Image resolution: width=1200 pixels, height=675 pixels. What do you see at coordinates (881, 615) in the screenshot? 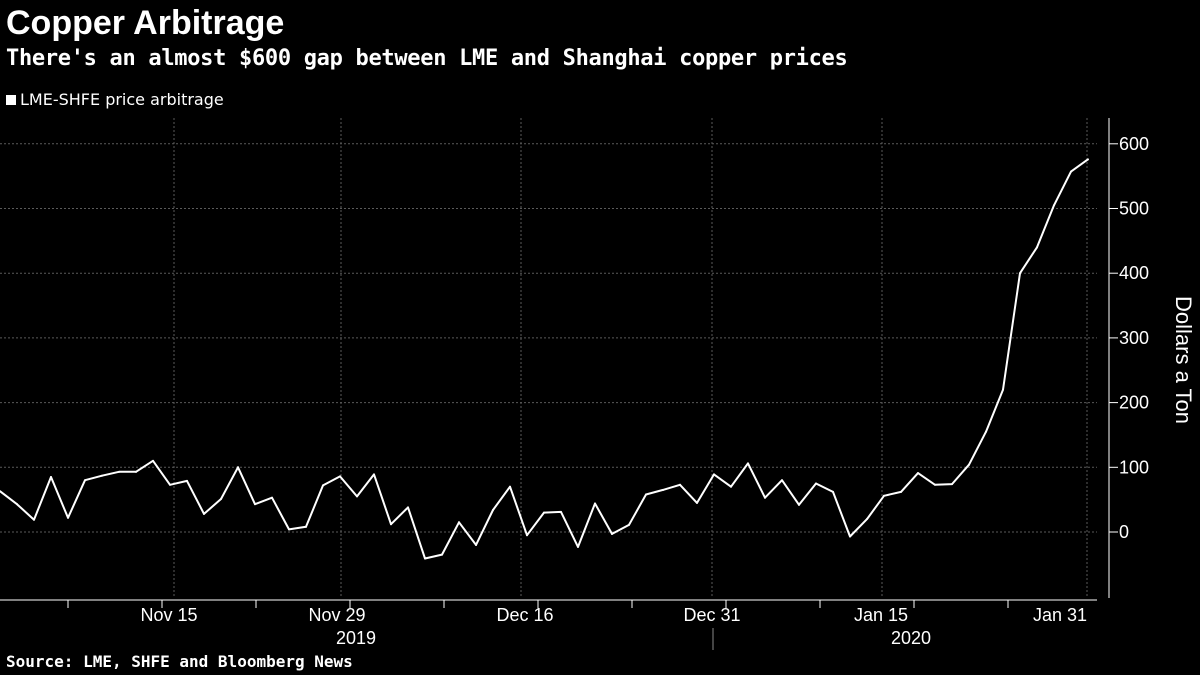
I see `x-tick-label: Jan 15` at bounding box center [881, 615].